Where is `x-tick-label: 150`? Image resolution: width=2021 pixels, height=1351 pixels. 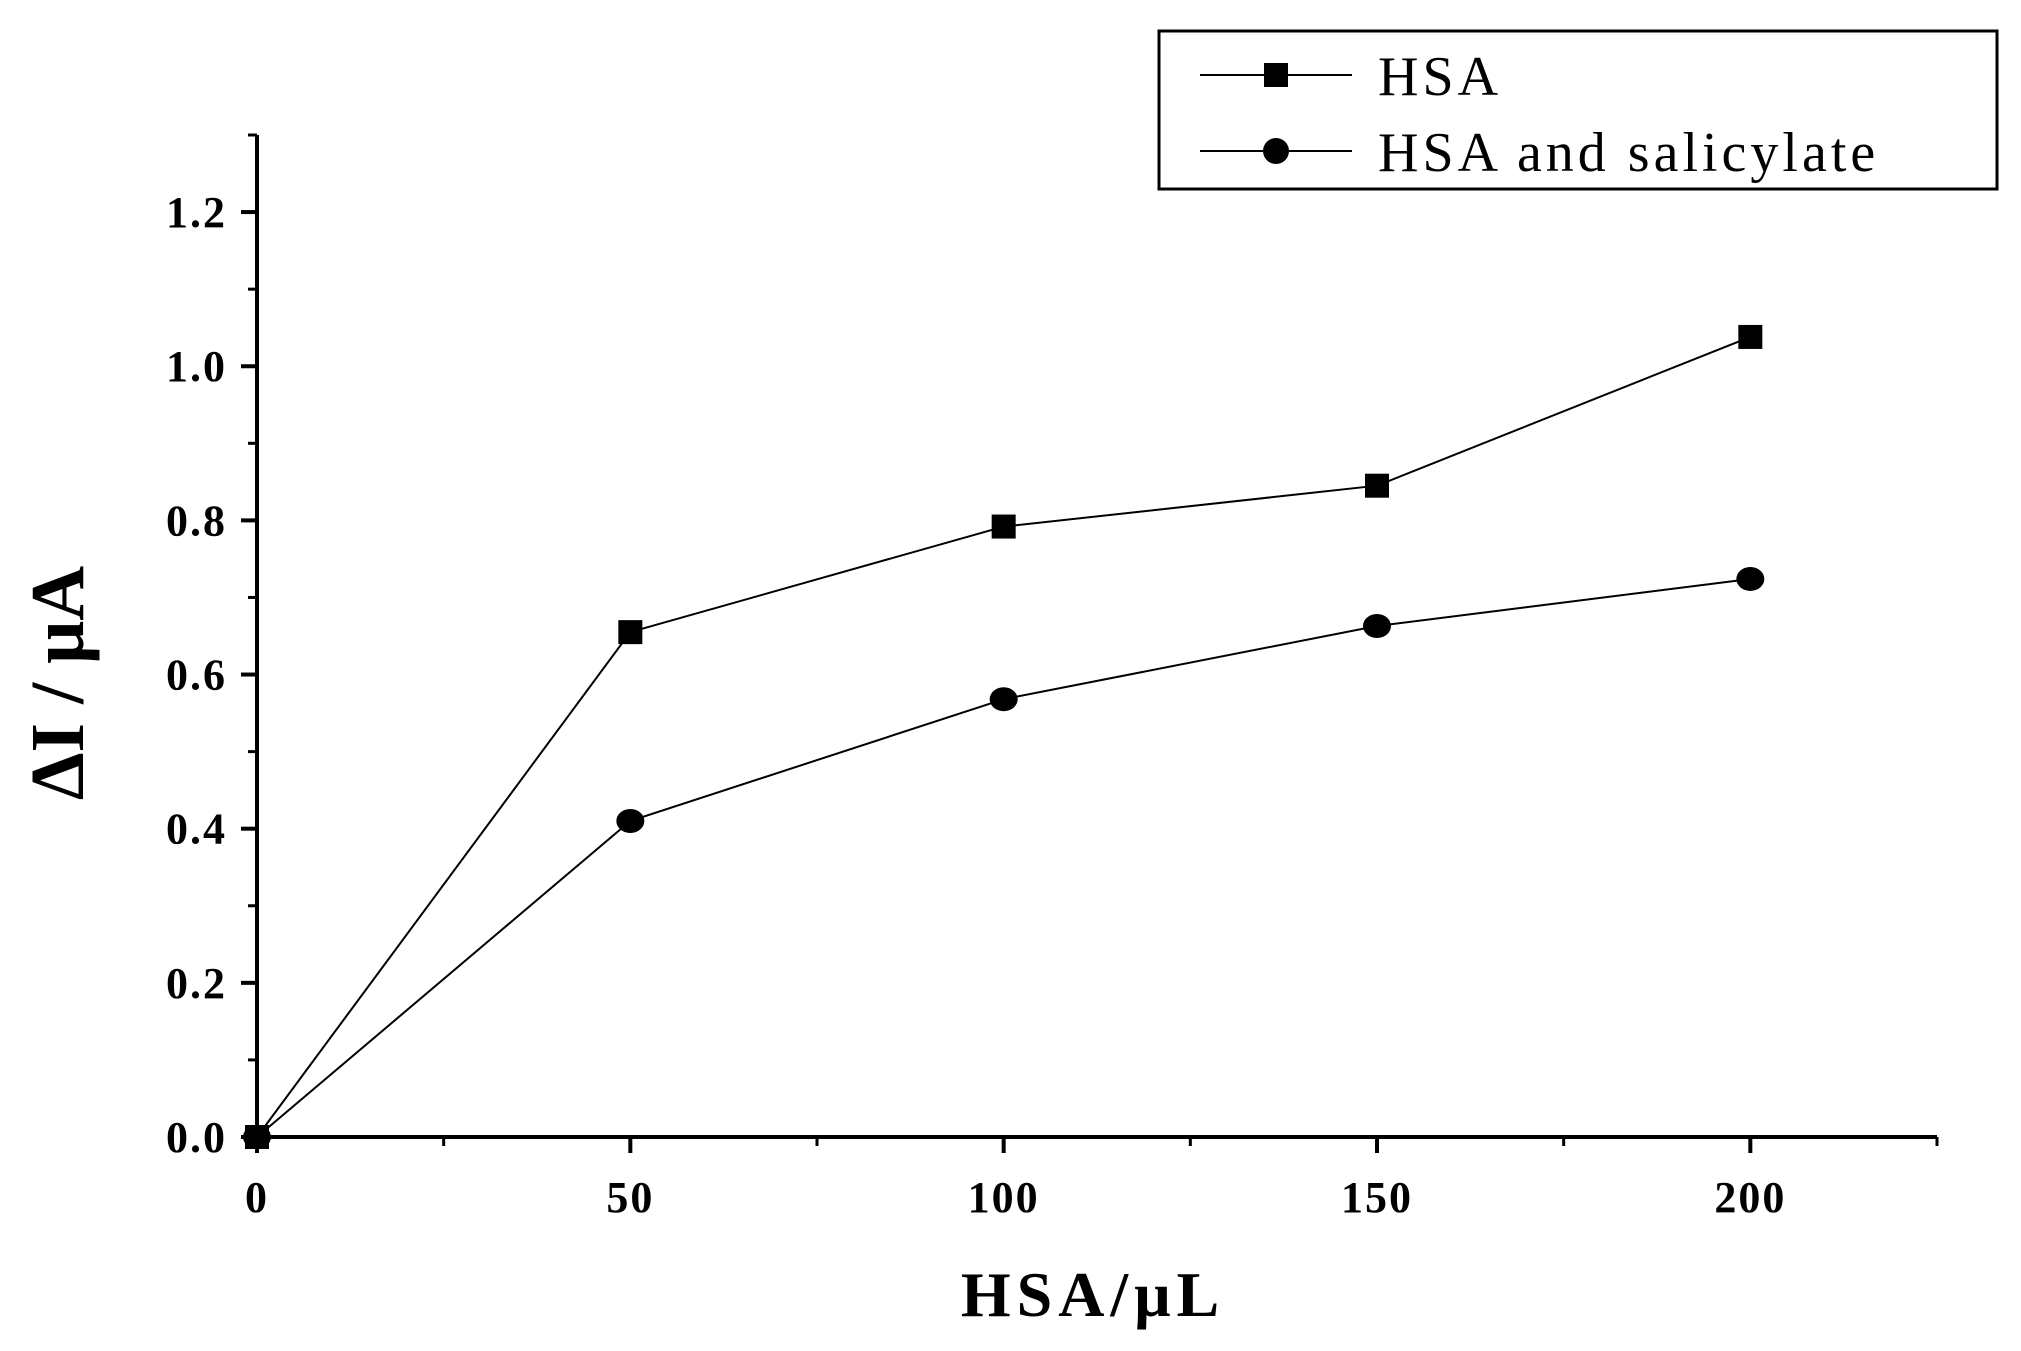
x-tick-label: 150 is located at coordinates (1377, 1197).